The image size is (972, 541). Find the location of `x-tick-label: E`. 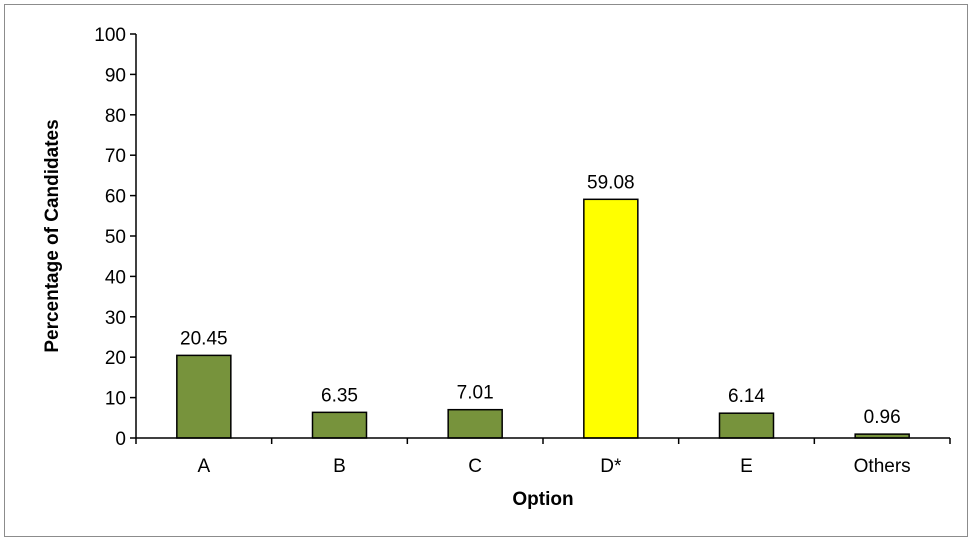

x-tick-label: E is located at coordinates (746, 466).